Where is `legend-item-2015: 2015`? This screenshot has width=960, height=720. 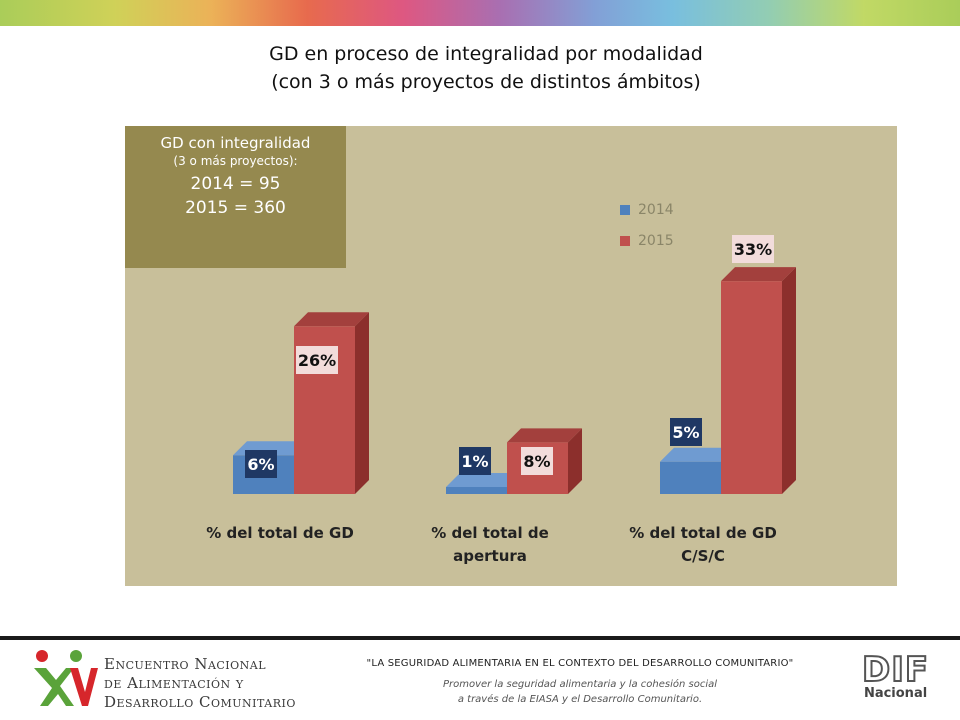
legend-item-2015: 2015 is located at coordinates (647, 241).